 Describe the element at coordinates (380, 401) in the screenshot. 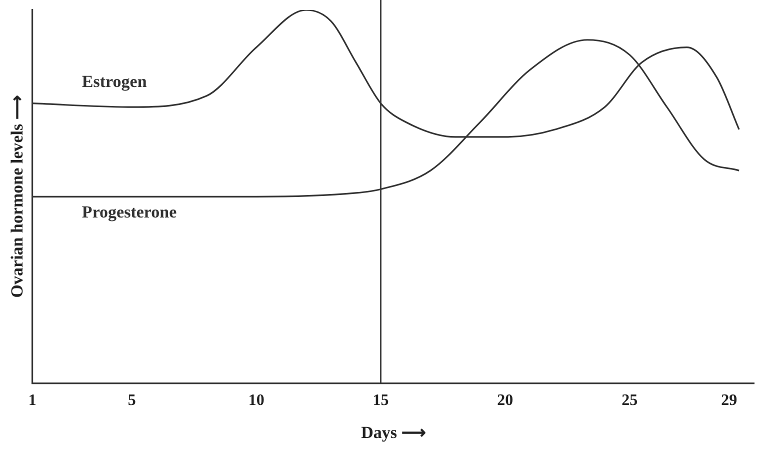

I see `x-tick-label: 15` at that location.